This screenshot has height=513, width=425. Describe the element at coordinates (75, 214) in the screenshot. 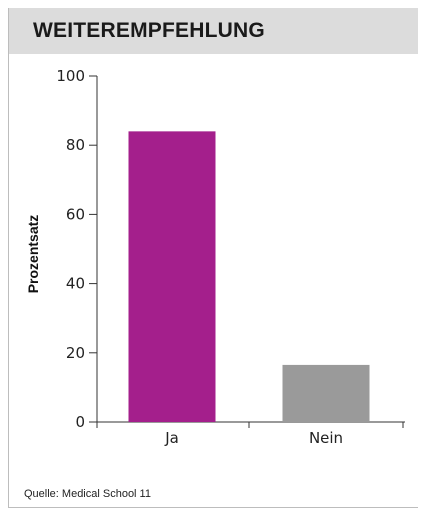

I see `y-tick-label: 60` at that location.